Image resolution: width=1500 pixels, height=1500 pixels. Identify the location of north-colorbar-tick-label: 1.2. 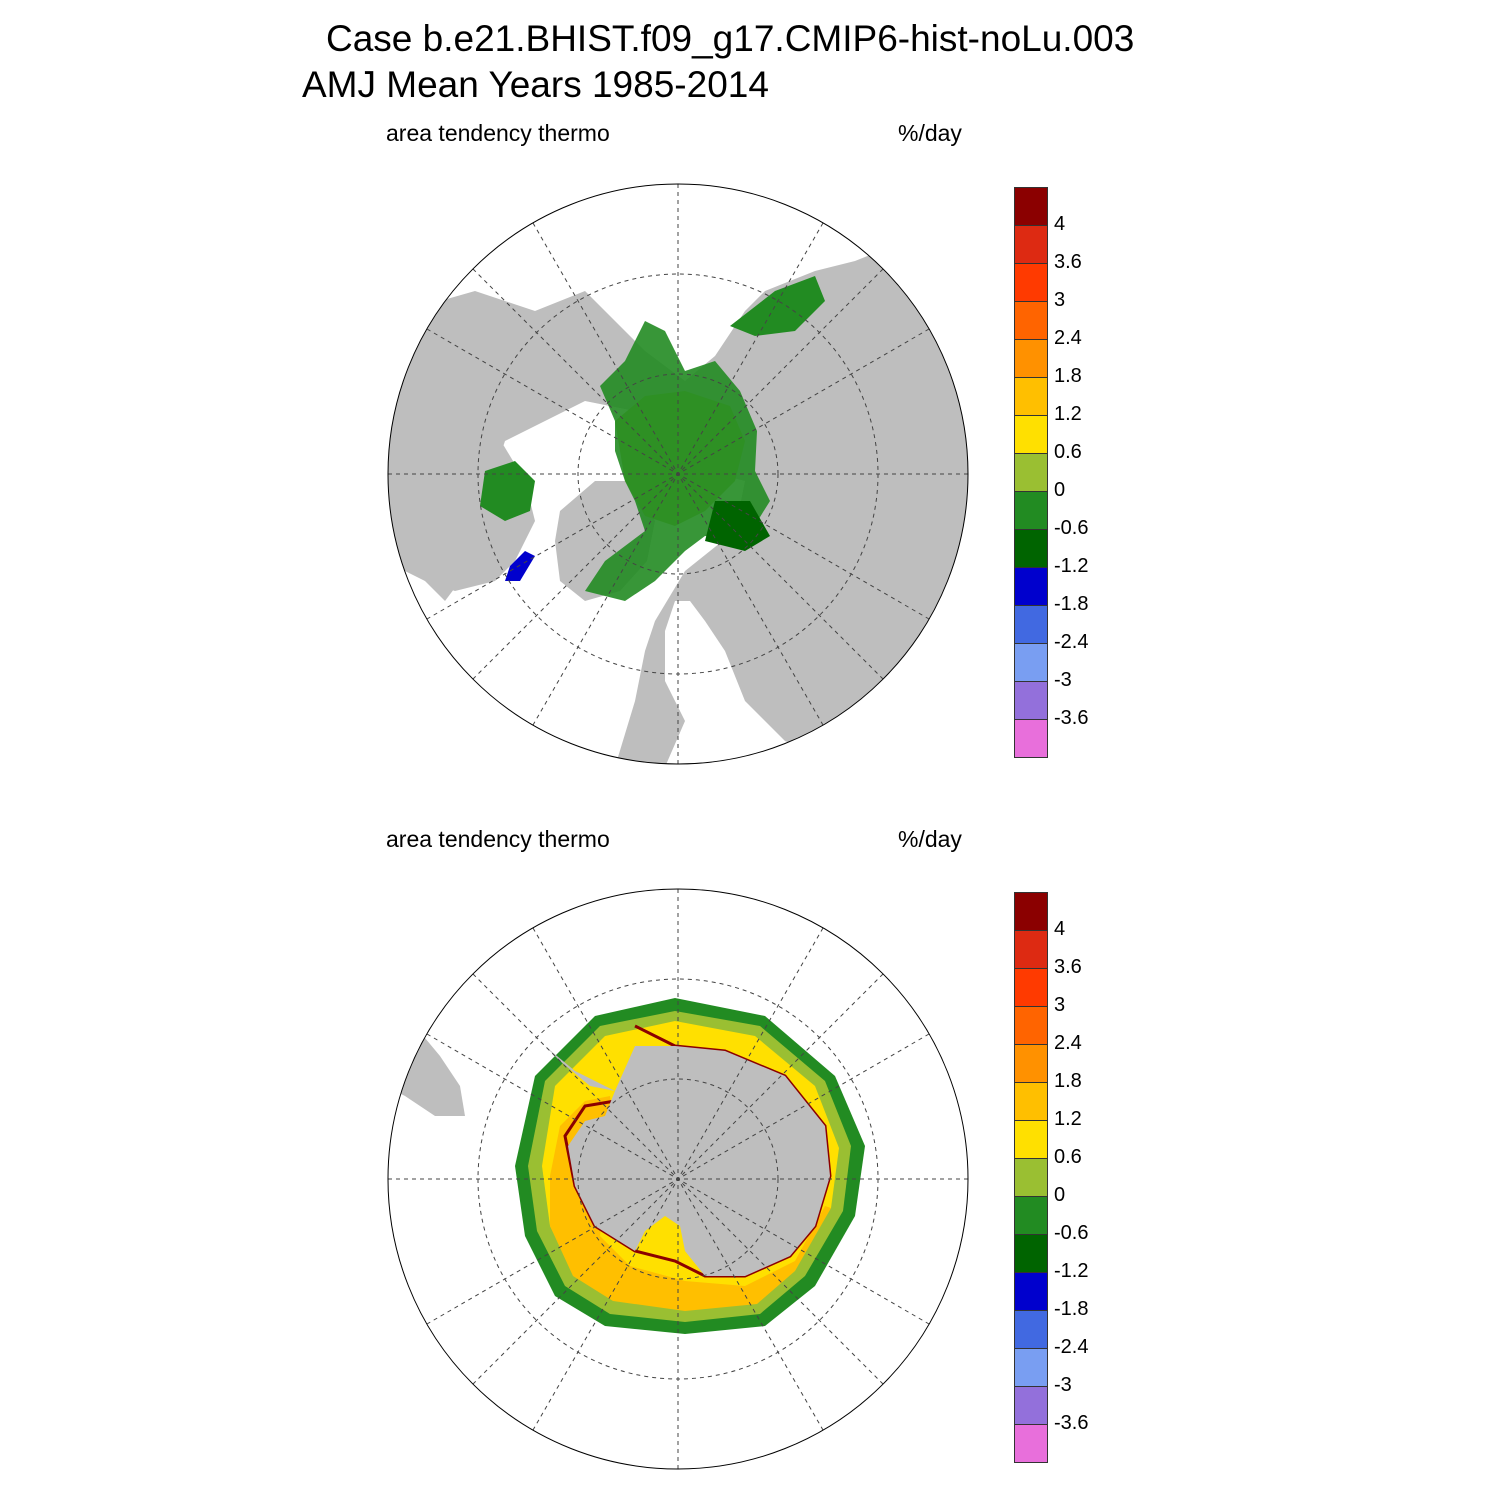
(1068, 414).